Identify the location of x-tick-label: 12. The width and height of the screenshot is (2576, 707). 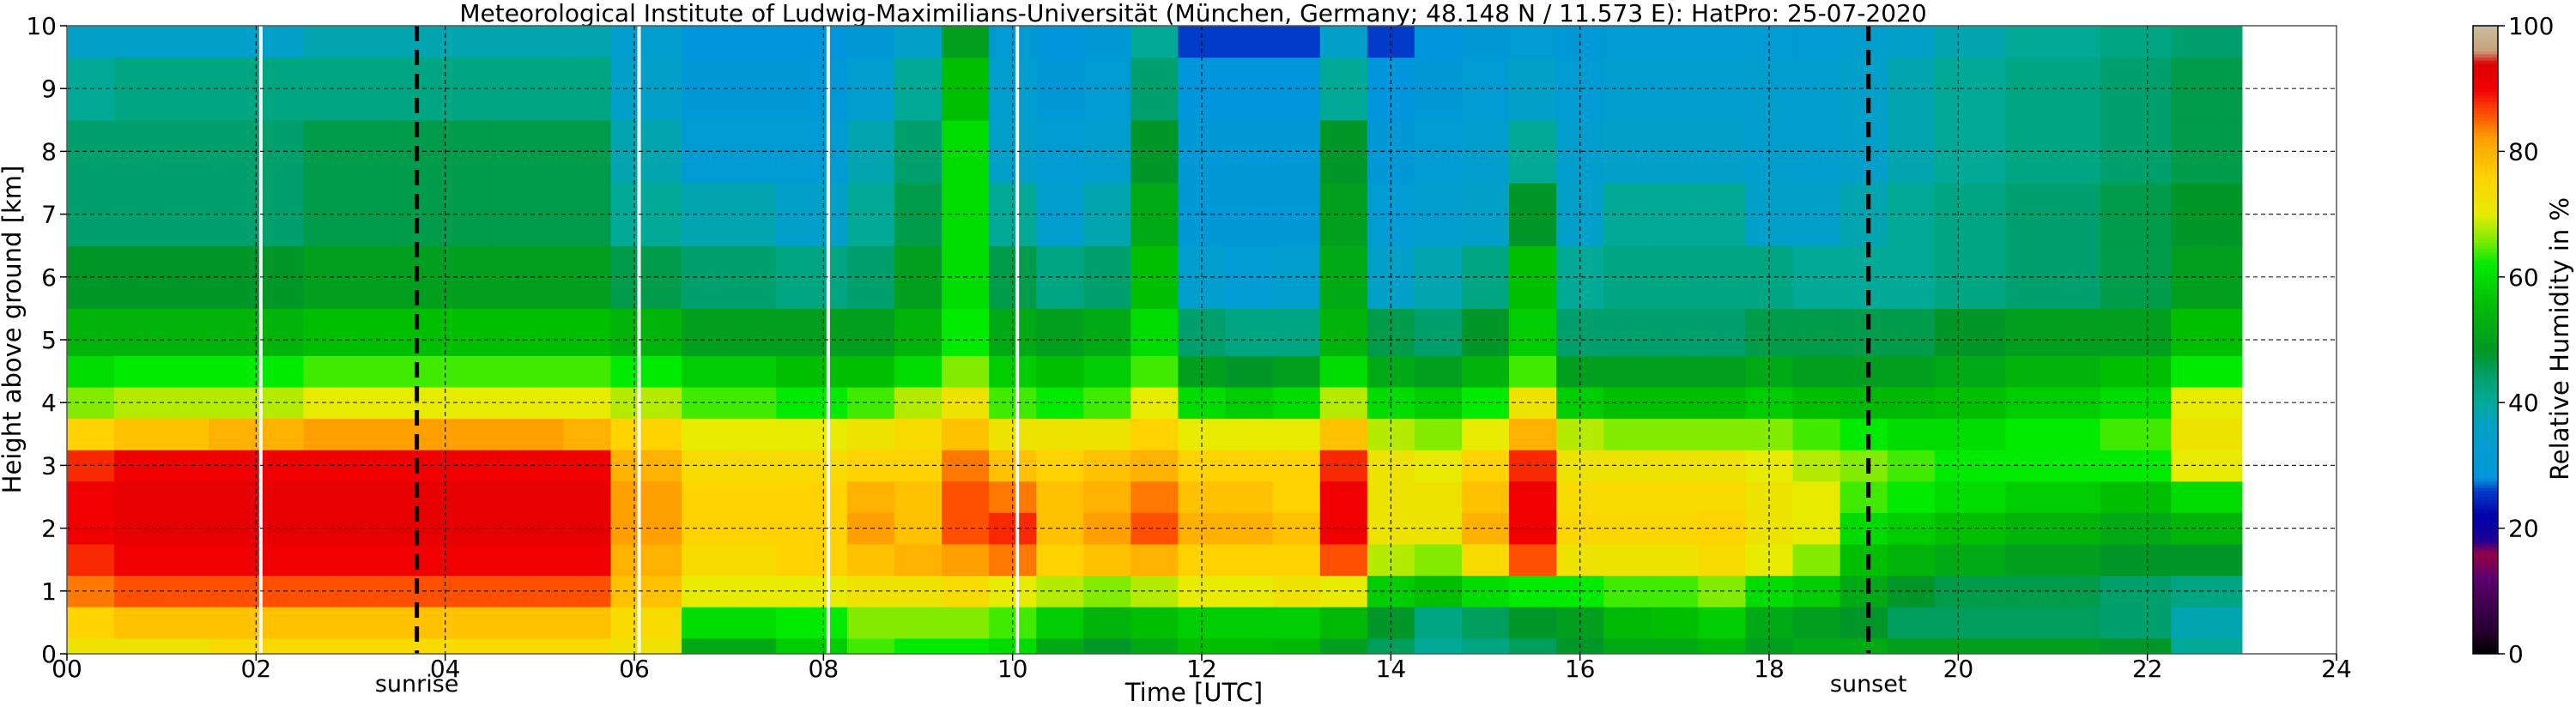
(1201, 669).